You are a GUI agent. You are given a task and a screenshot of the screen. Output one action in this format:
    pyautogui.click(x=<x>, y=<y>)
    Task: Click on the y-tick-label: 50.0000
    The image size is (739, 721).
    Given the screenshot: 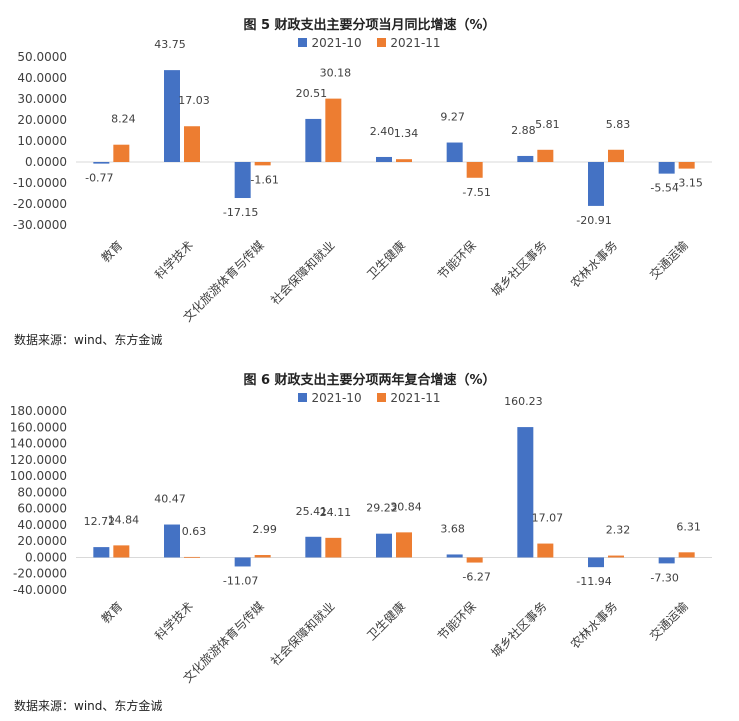 What is the action you would take?
    pyautogui.click(x=42, y=57)
    